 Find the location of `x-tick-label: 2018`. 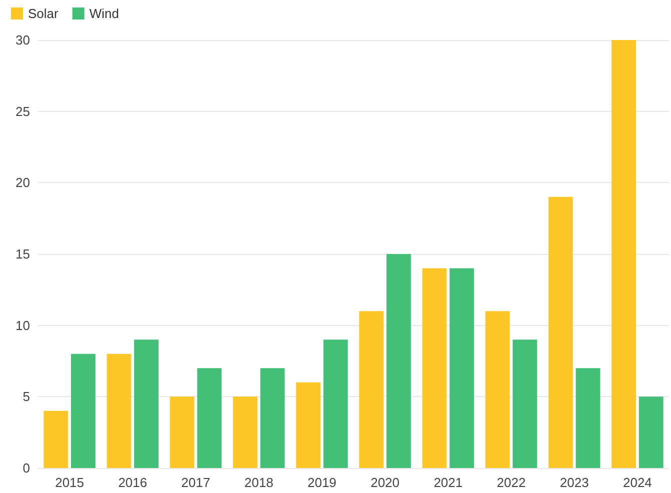

x-tick-label: 2018 is located at coordinates (259, 482).